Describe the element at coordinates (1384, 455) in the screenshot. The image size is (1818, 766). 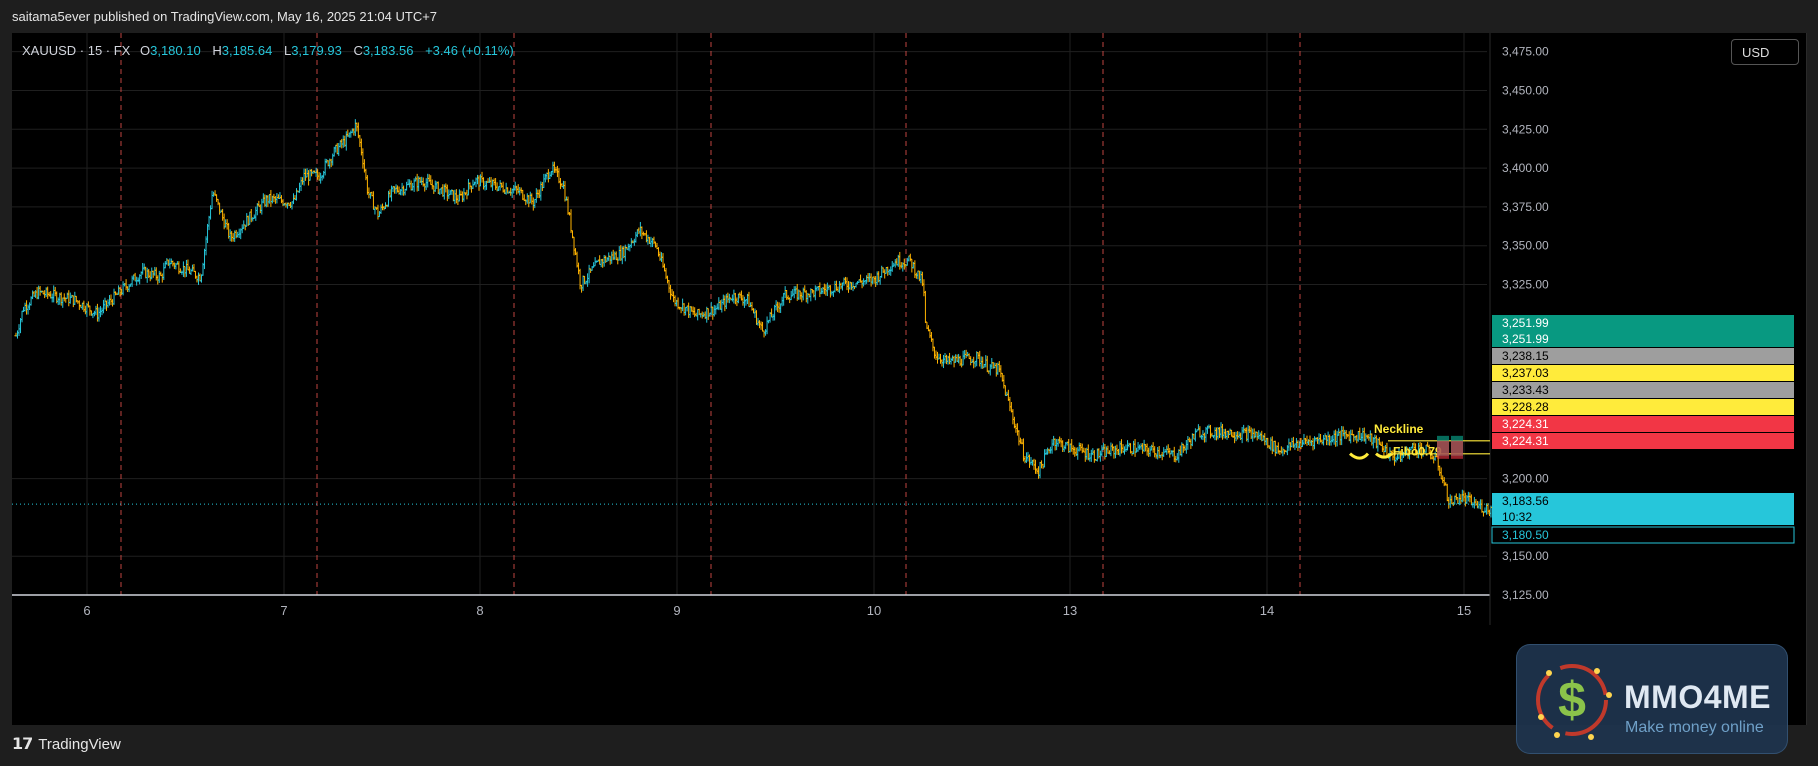
I see `right-shoulder-arc` at that location.